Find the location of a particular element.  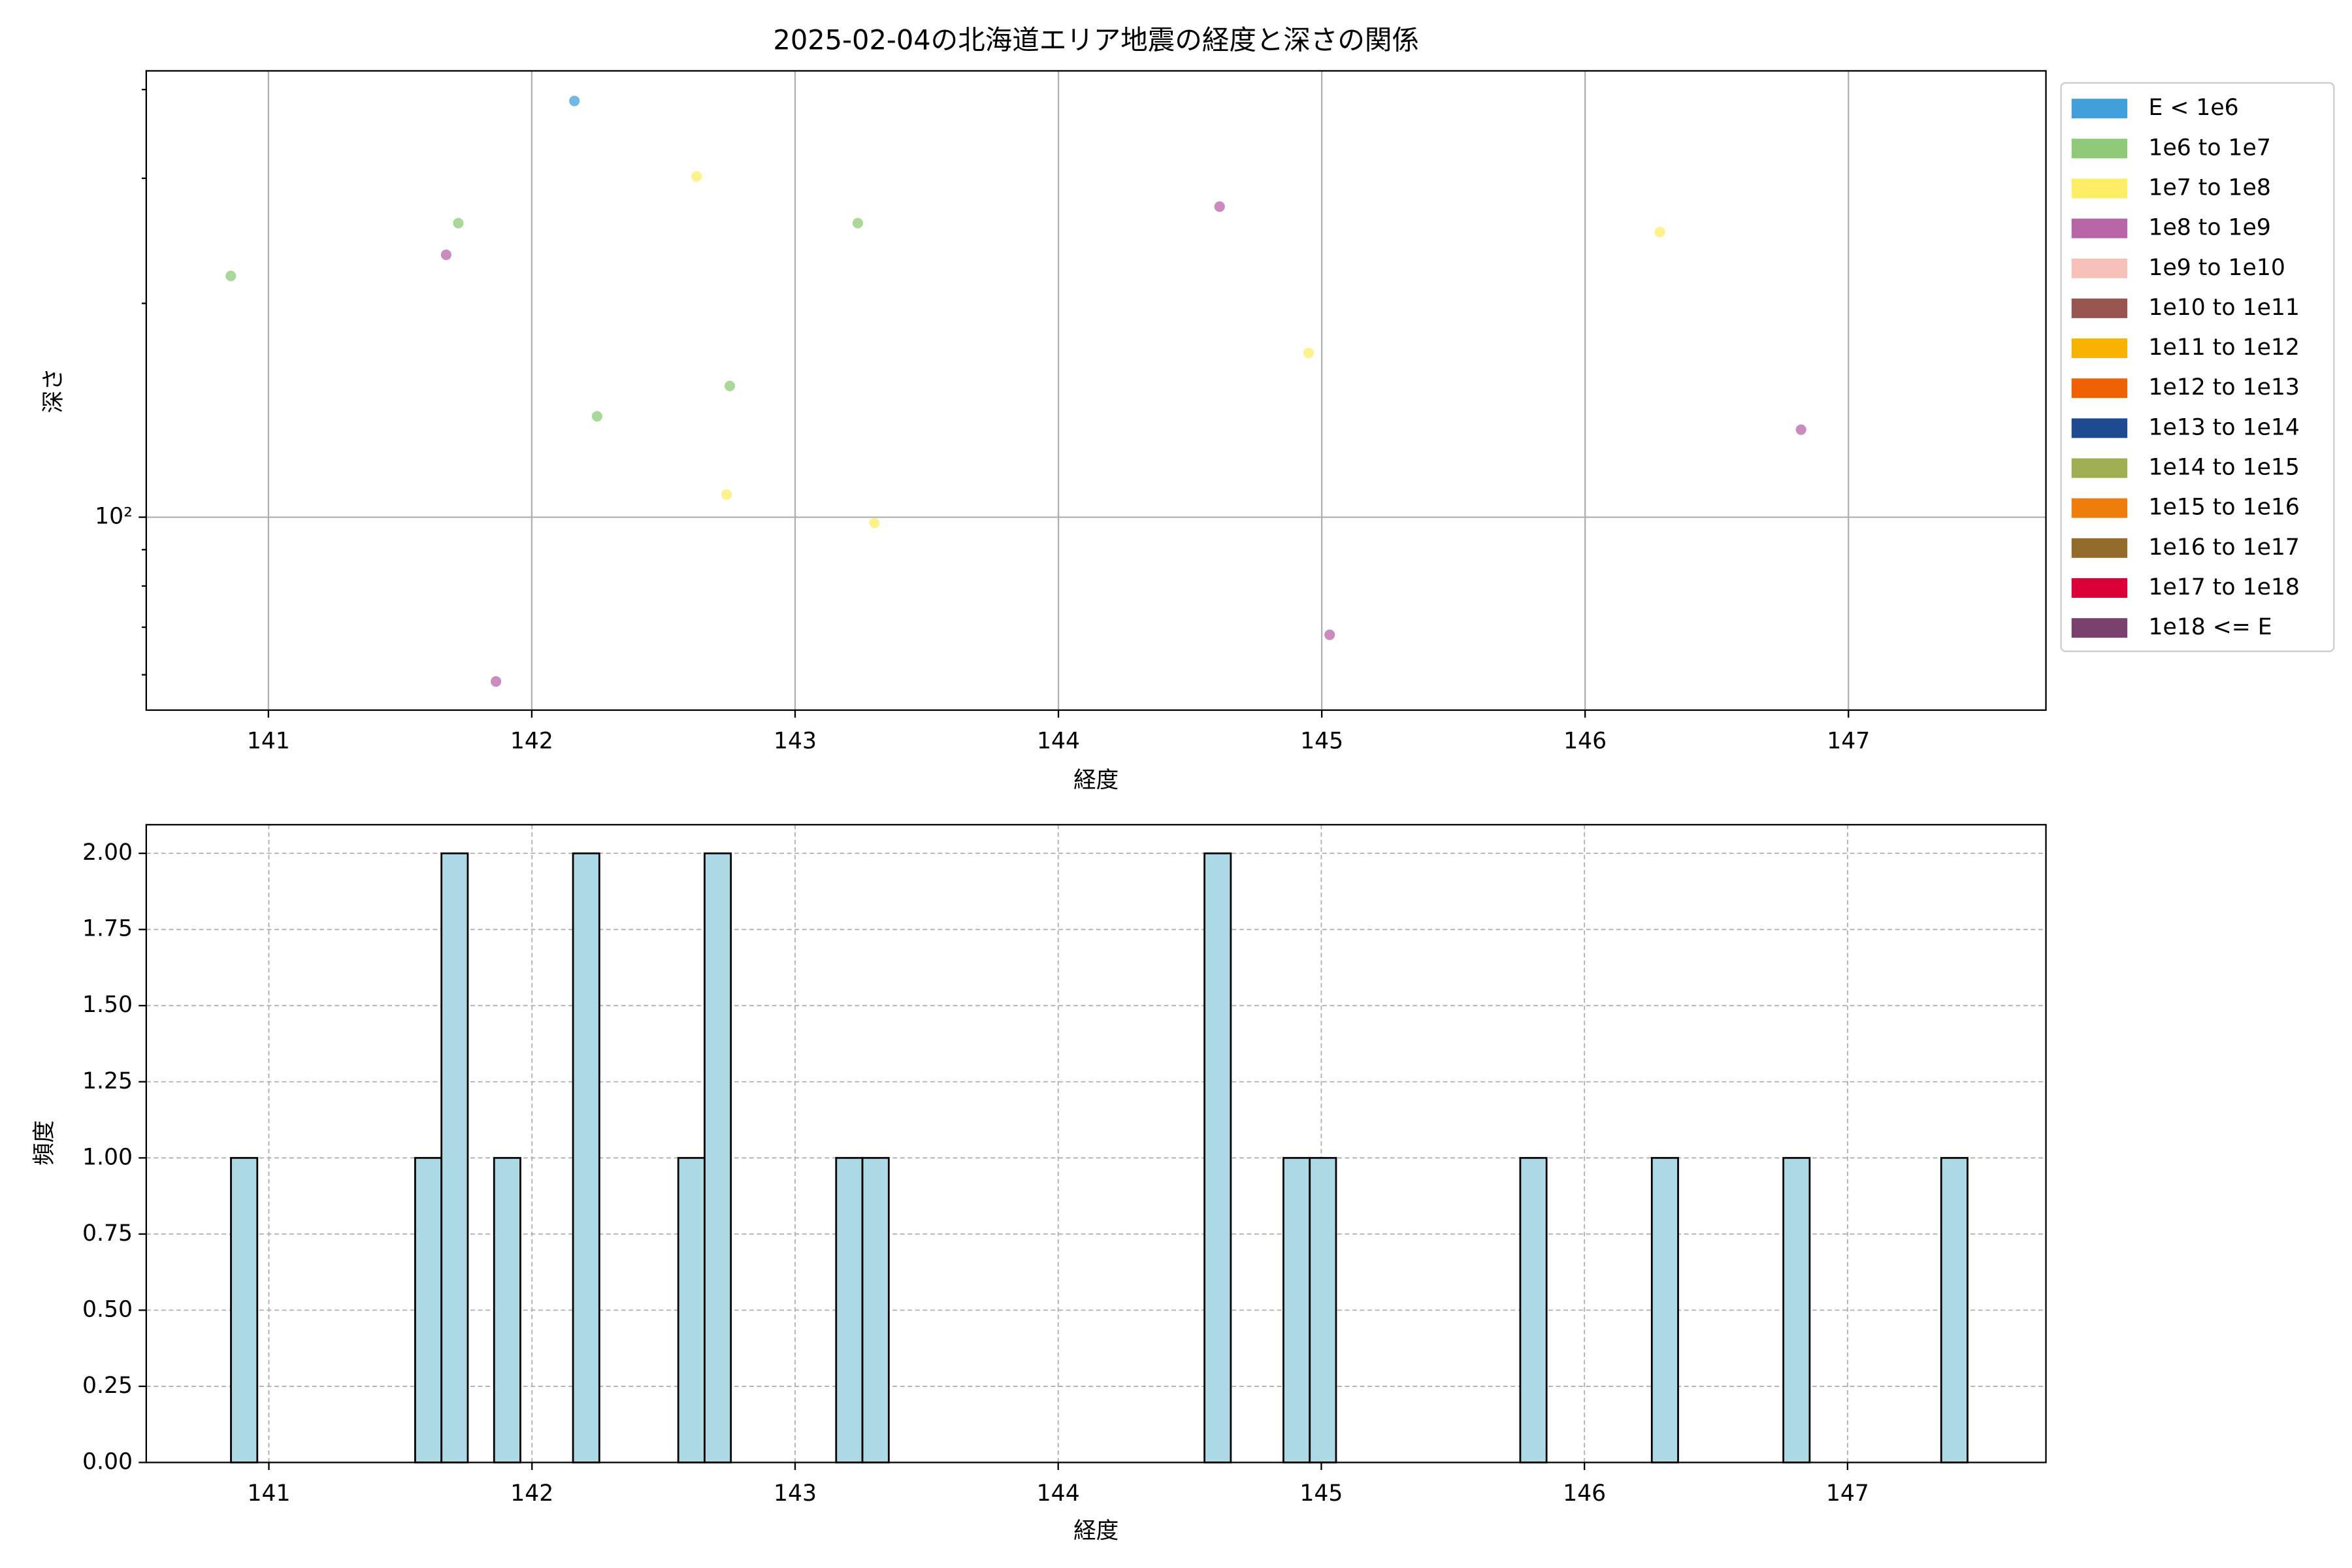

legend-label: 1e14 to 1e15 is located at coordinates (2223, 468).